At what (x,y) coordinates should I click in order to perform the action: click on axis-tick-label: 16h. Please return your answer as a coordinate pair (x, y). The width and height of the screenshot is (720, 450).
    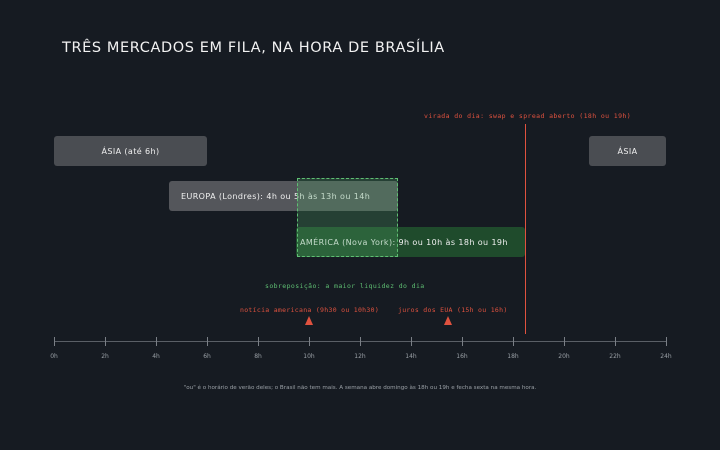
    Looking at the image, I should click on (462, 356).